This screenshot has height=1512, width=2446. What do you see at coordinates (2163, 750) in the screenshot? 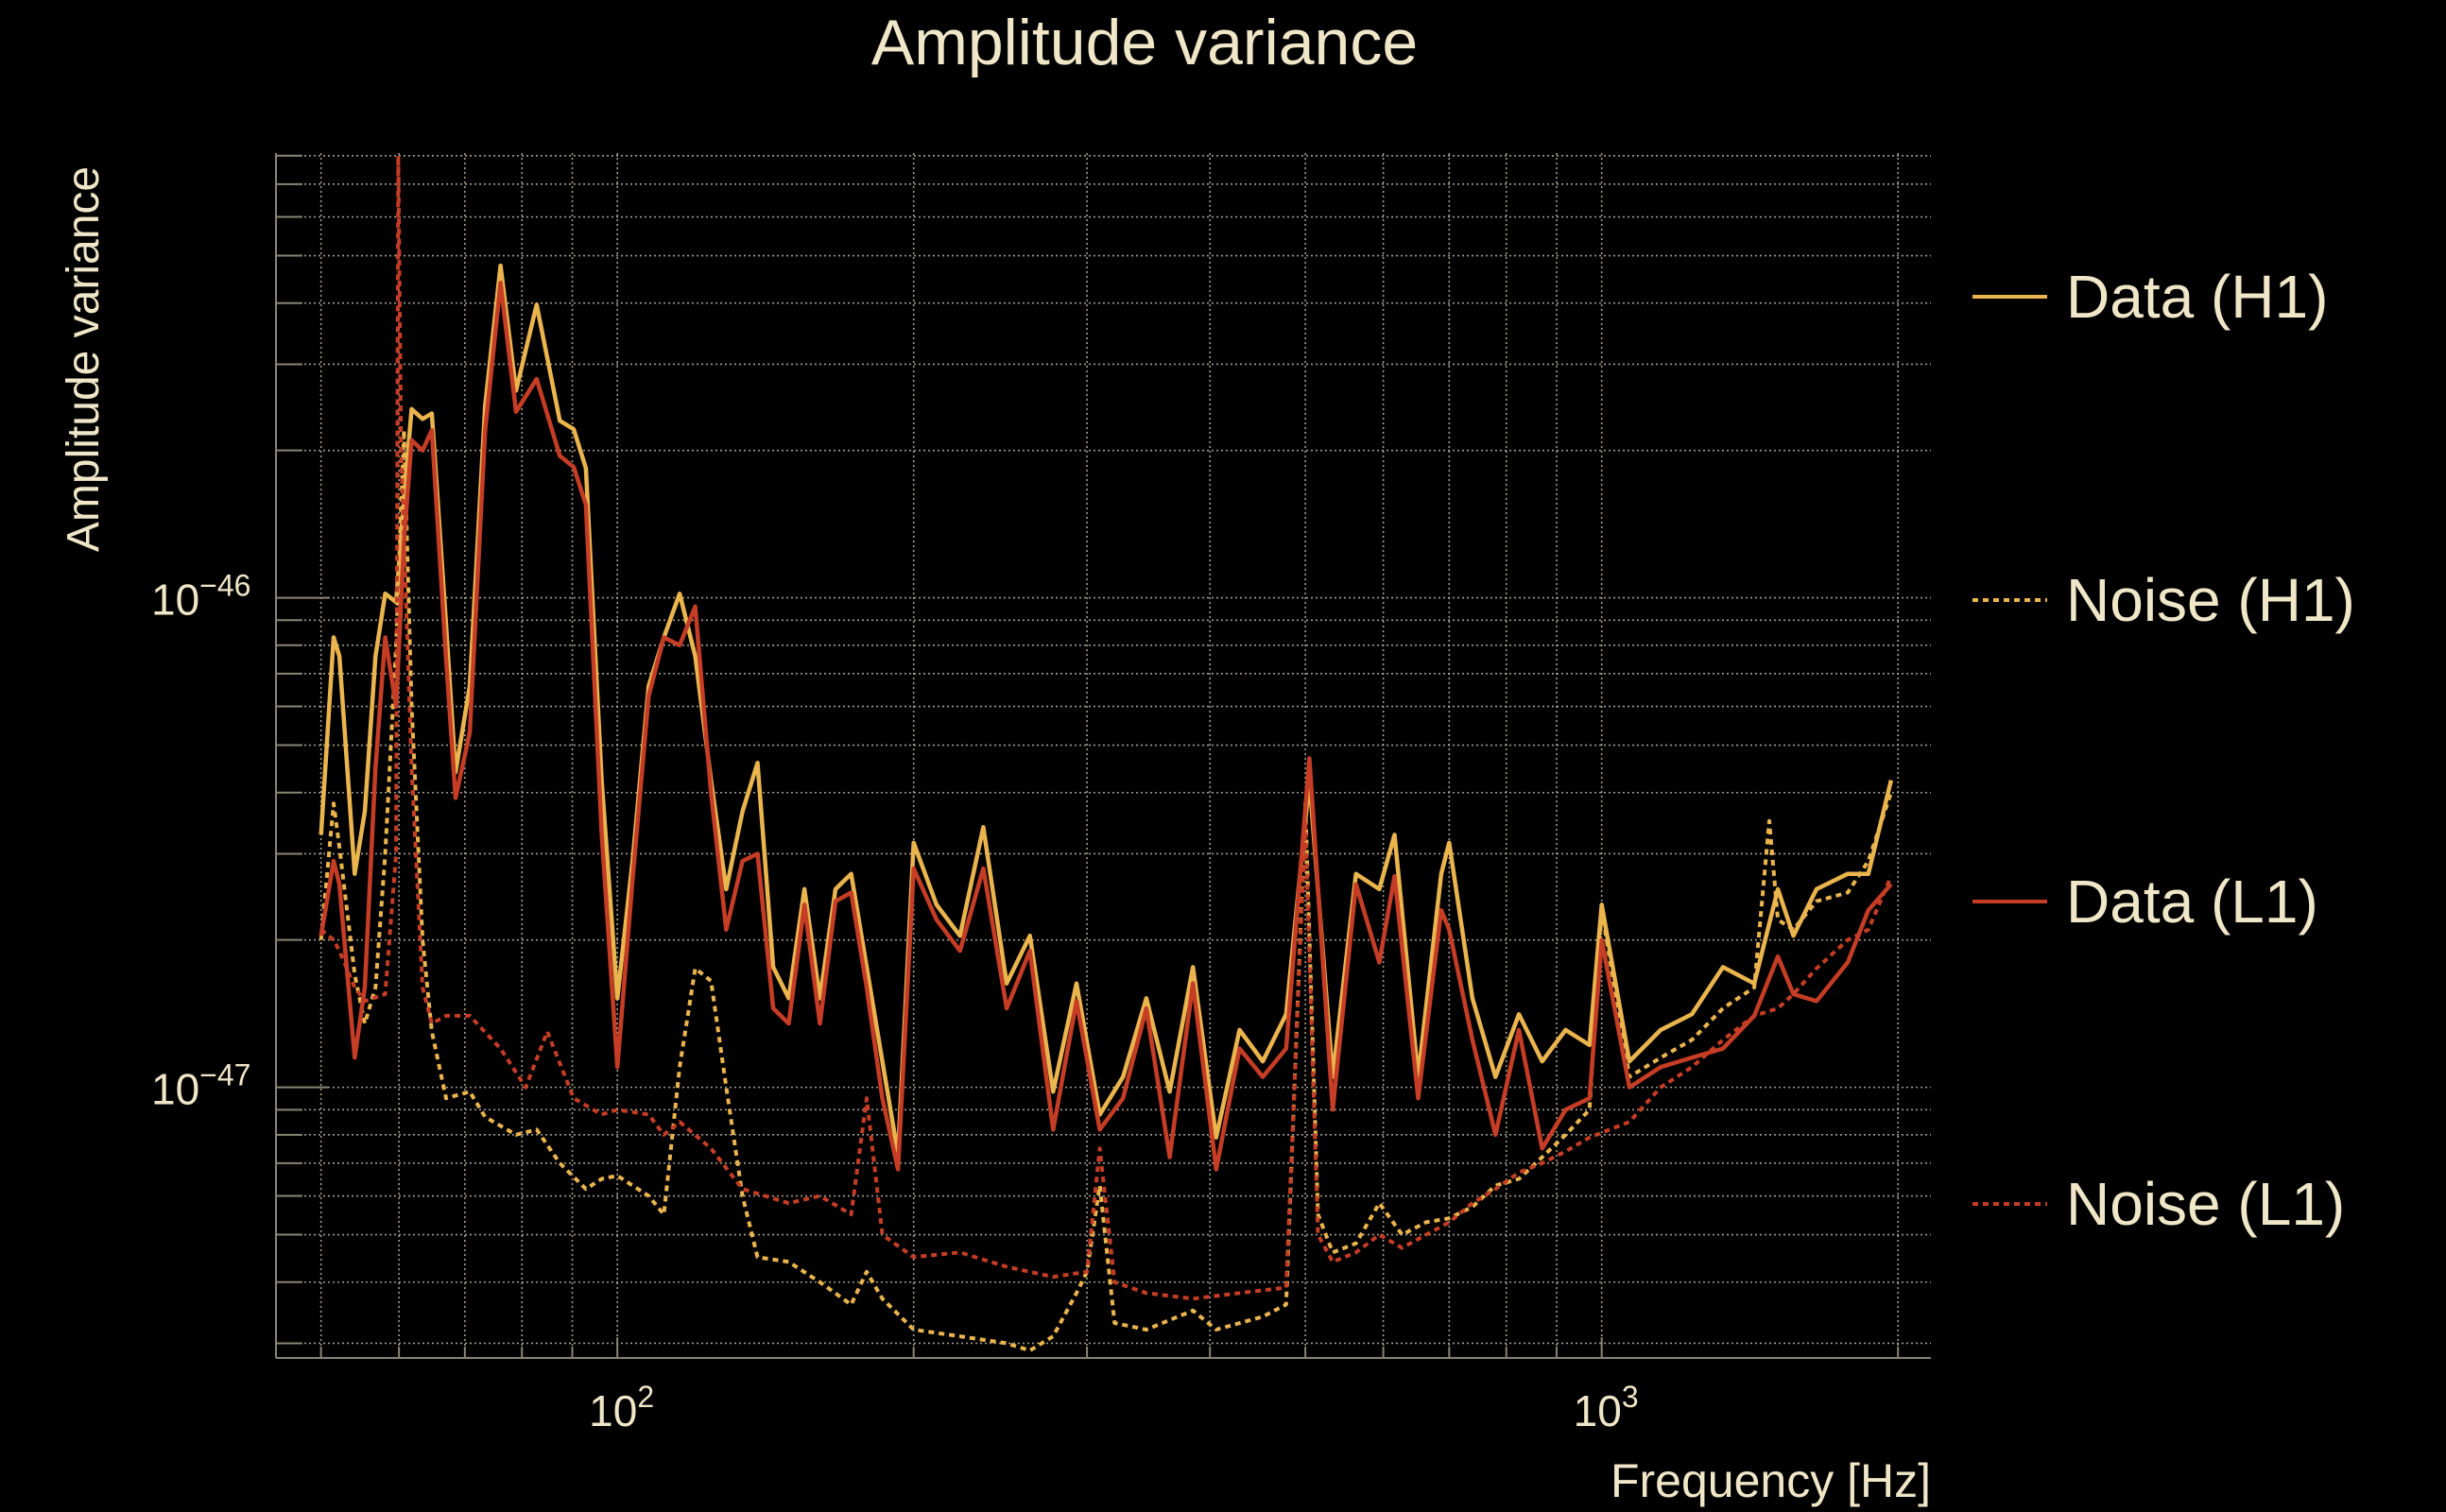
I see `legend: Data (H1) Noise (H1) Data (L1) Noise (L1)` at bounding box center [2163, 750].